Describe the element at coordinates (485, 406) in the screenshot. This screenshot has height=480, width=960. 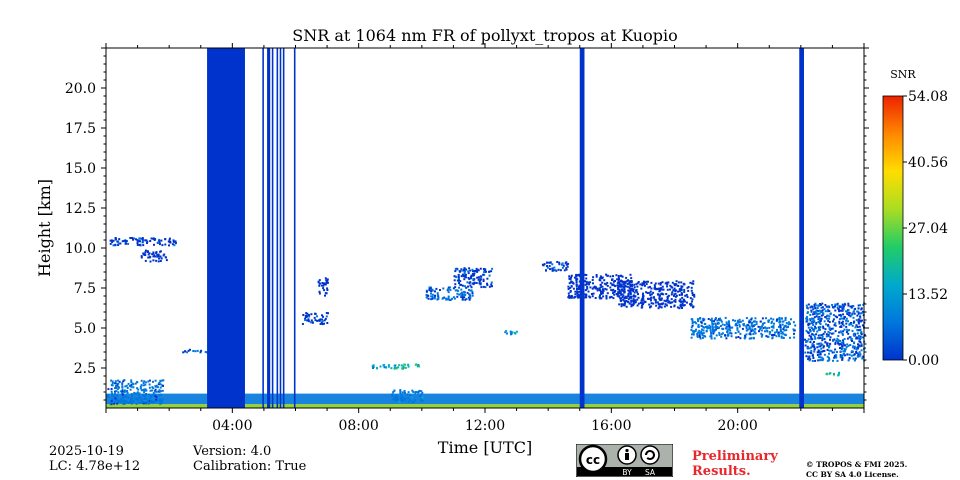
I see `surface-layer` at that location.